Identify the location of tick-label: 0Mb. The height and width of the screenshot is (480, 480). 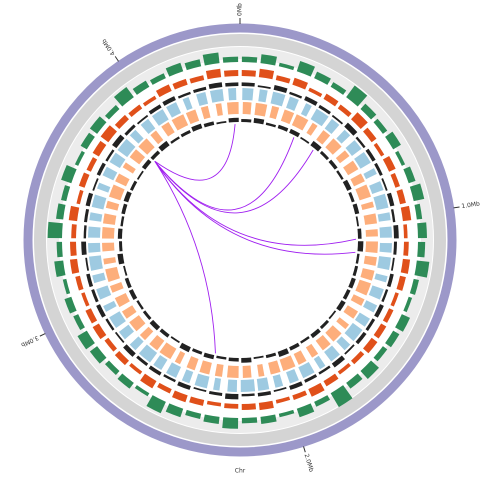
(240, 9).